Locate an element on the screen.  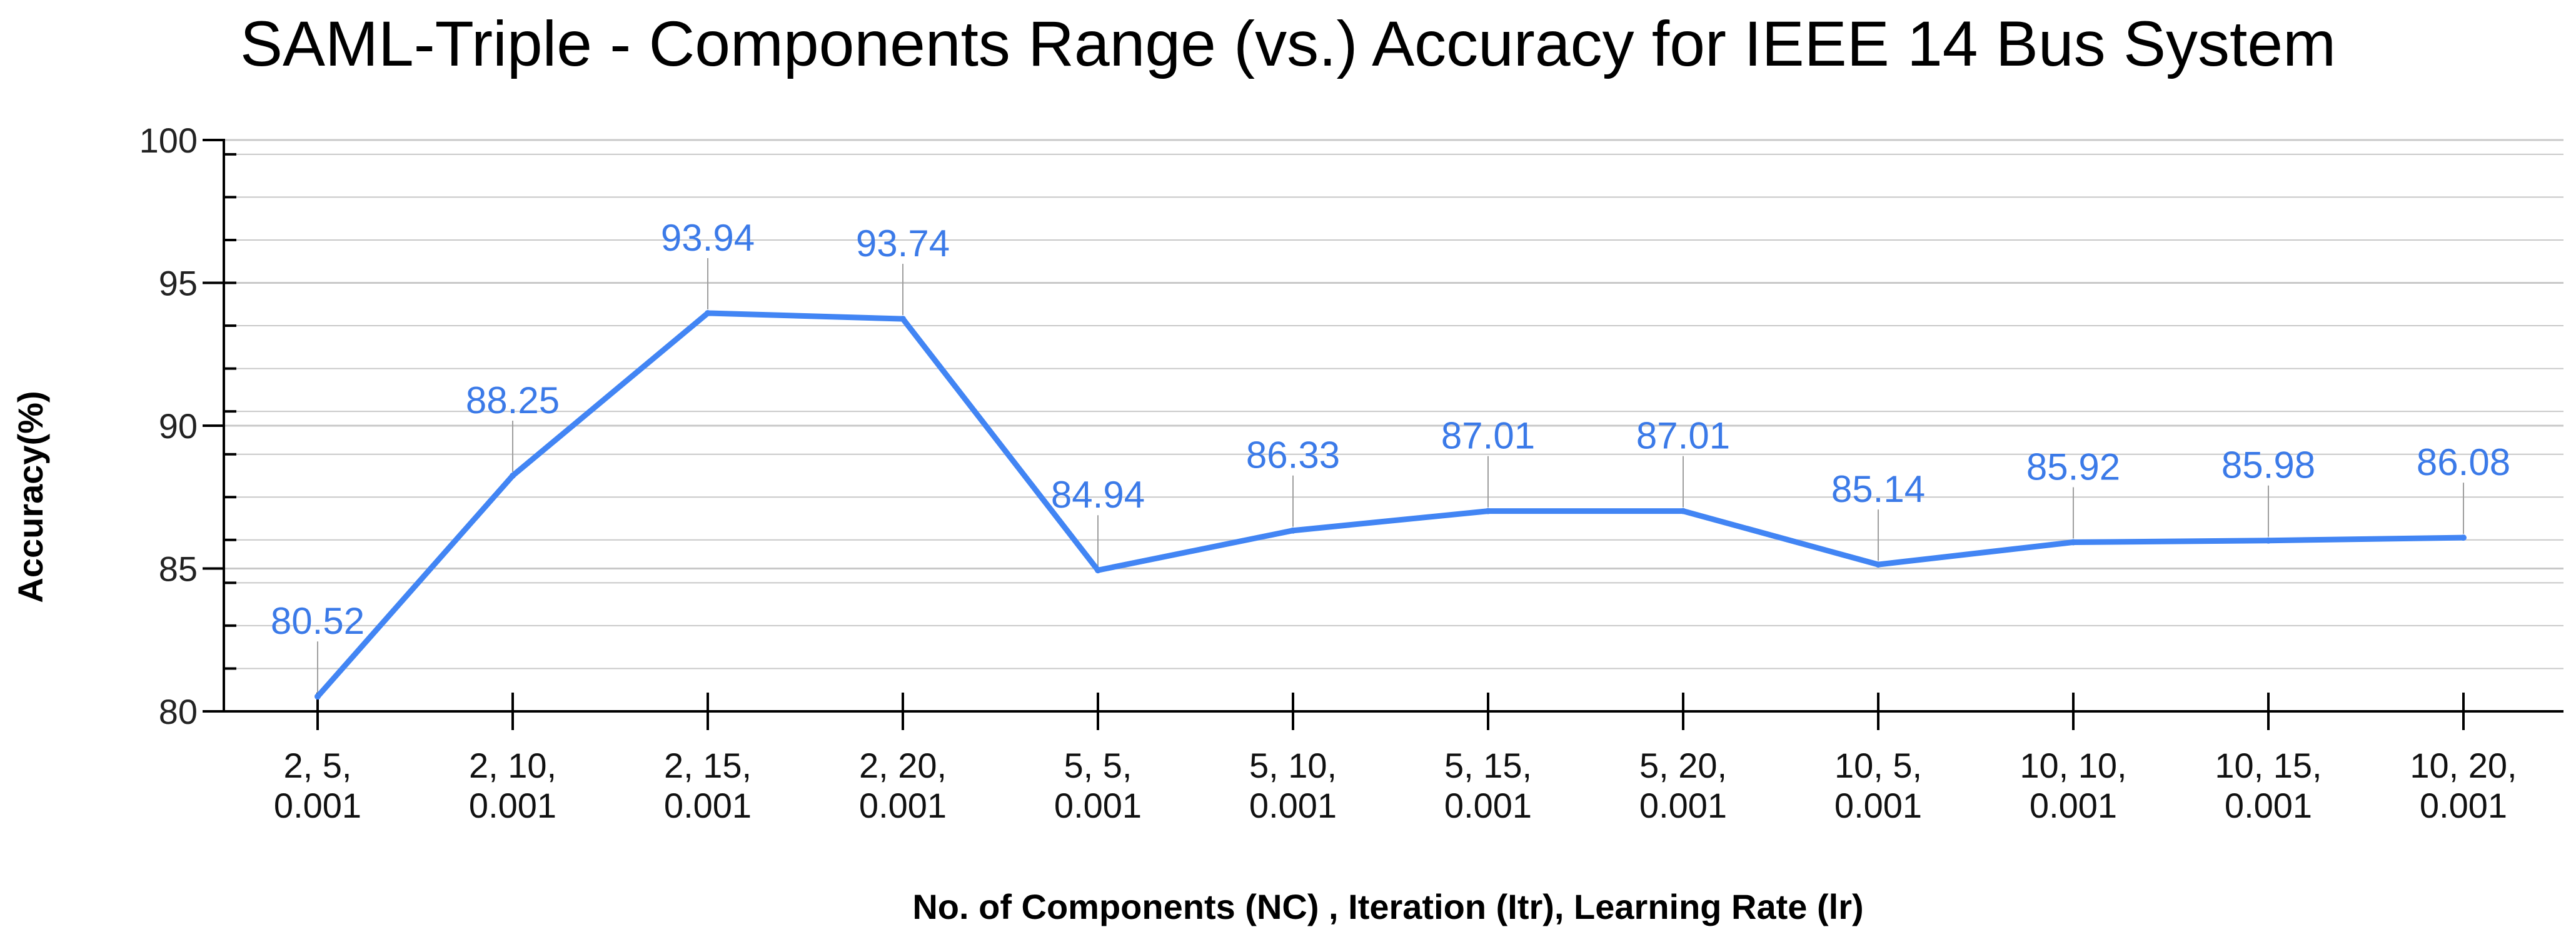
data-label: 93.94 is located at coordinates (708, 238).